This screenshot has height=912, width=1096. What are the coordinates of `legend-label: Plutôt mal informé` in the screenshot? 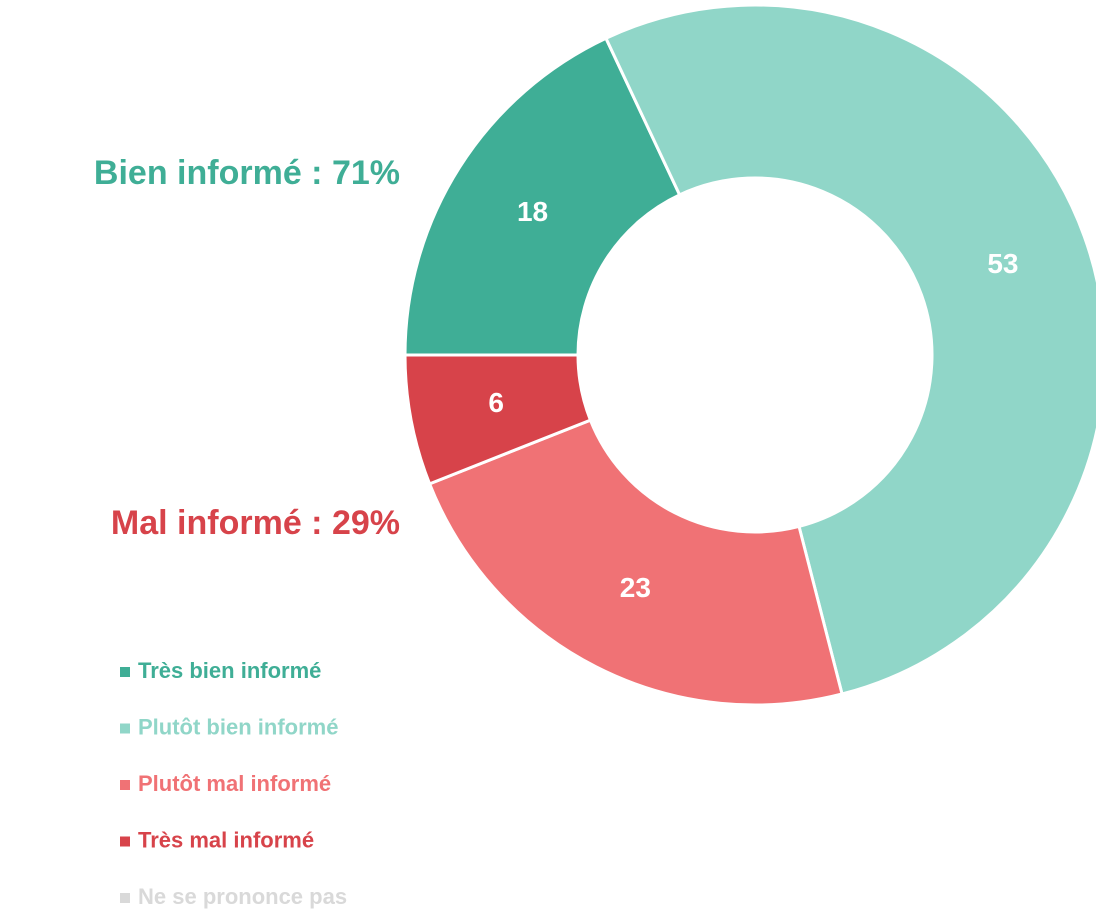 It's located at (234, 783).